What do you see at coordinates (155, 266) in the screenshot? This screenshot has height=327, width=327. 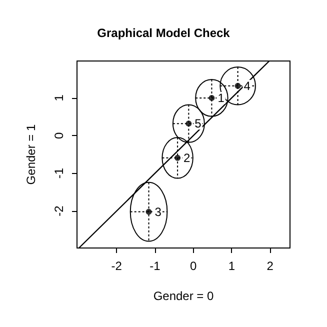 I see `x-tick-label: -1` at bounding box center [155, 266].